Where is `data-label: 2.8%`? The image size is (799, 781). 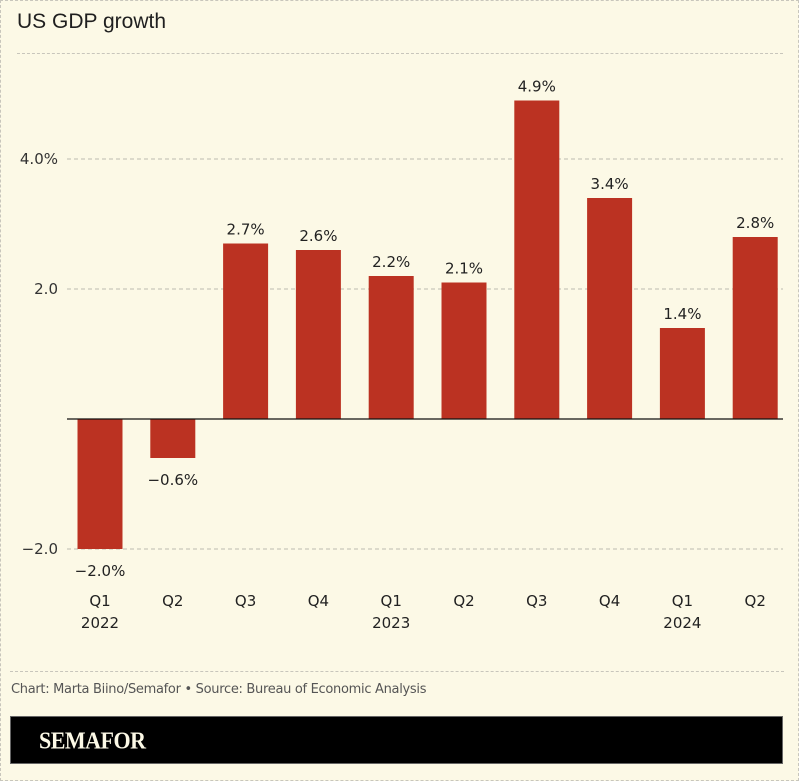 data-label: 2.8% is located at coordinates (755, 223).